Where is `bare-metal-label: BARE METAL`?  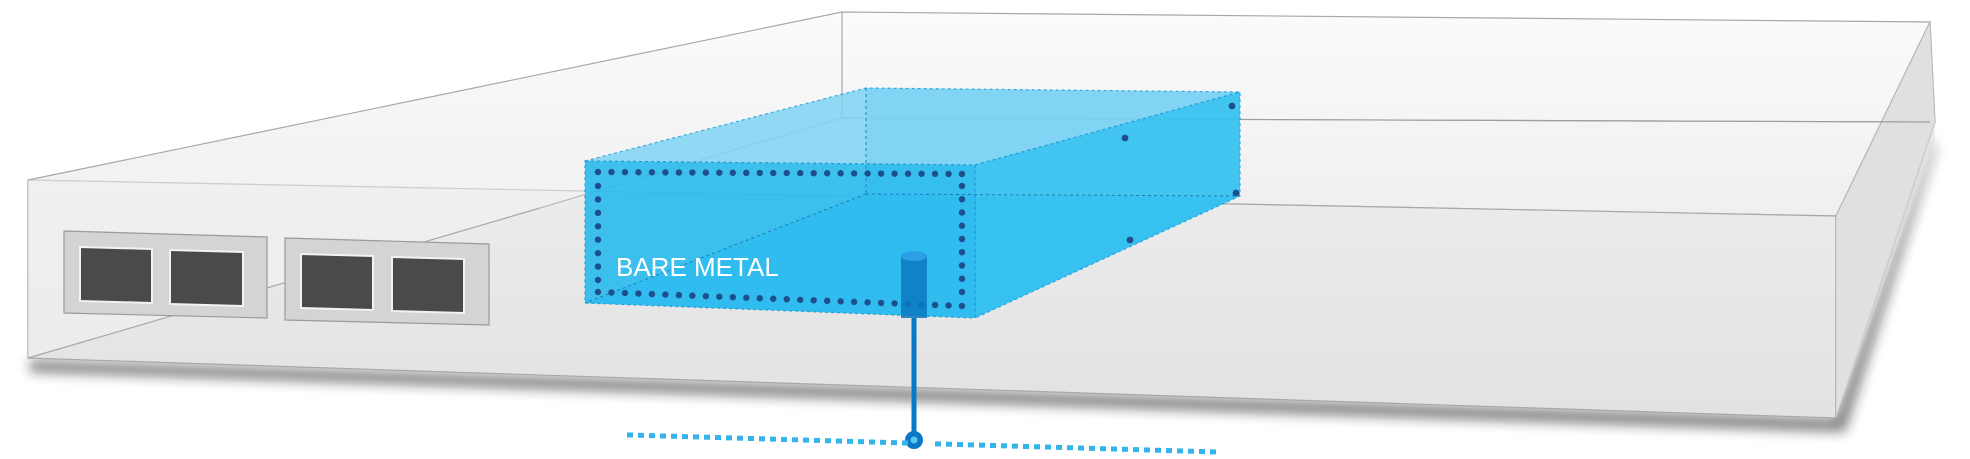
bare-metal-label: BARE METAL is located at coordinates (697, 267).